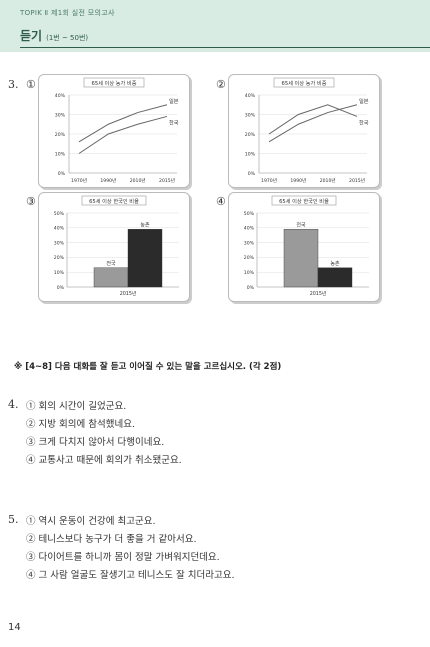 The image size is (430, 647). I want to click on question-4-option-1: ① 회의 시간이 길었군요., so click(76, 406).